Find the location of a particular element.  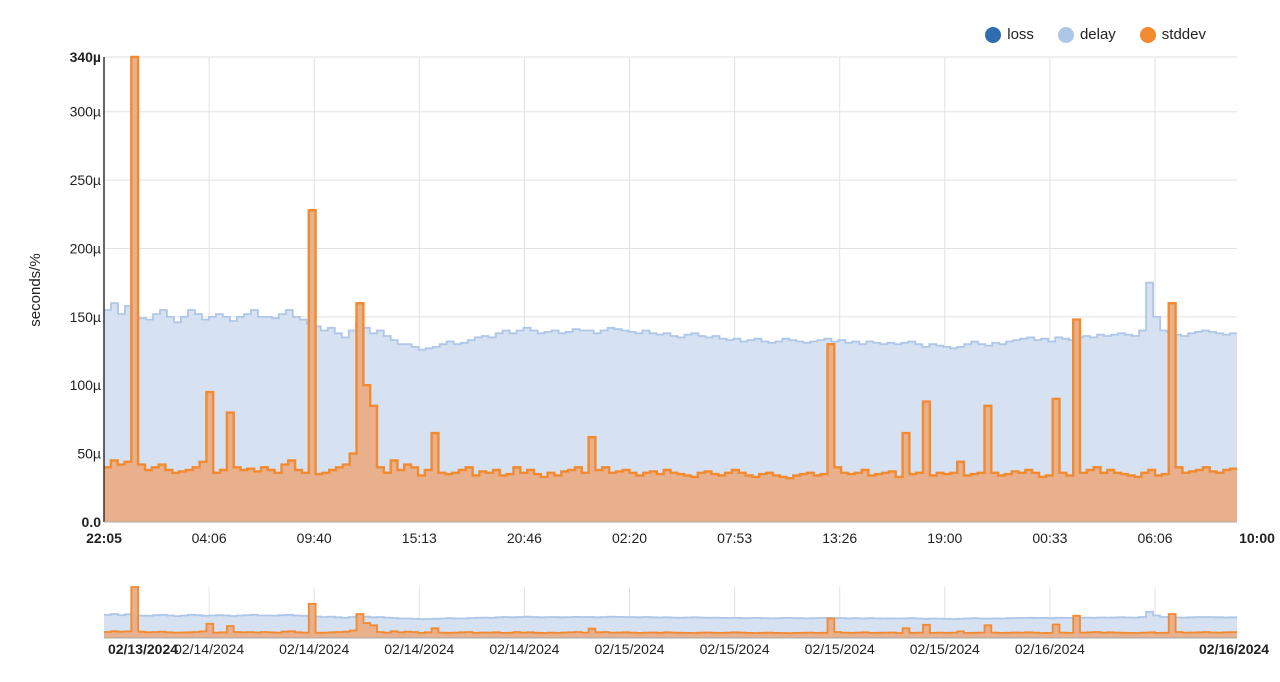

legend-label-loss: loss is located at coordinates (1020, 34).